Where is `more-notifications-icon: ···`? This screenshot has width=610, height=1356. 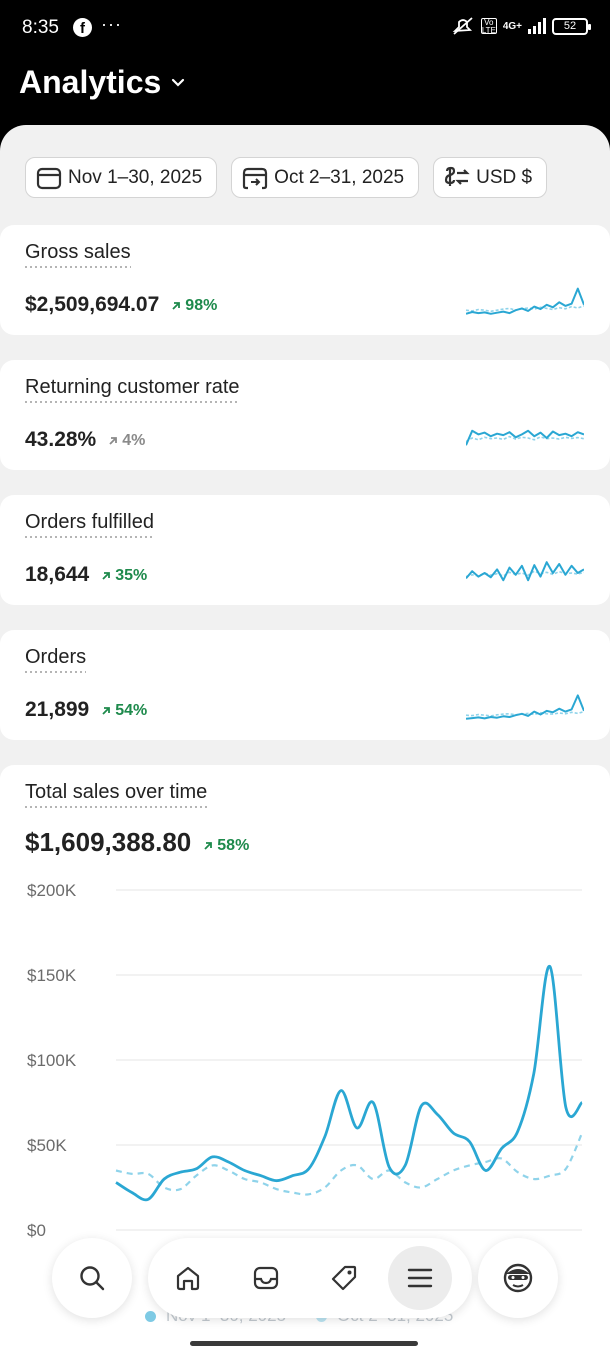
more-notifications-icon: ··· is located at coordinates (111, 24).